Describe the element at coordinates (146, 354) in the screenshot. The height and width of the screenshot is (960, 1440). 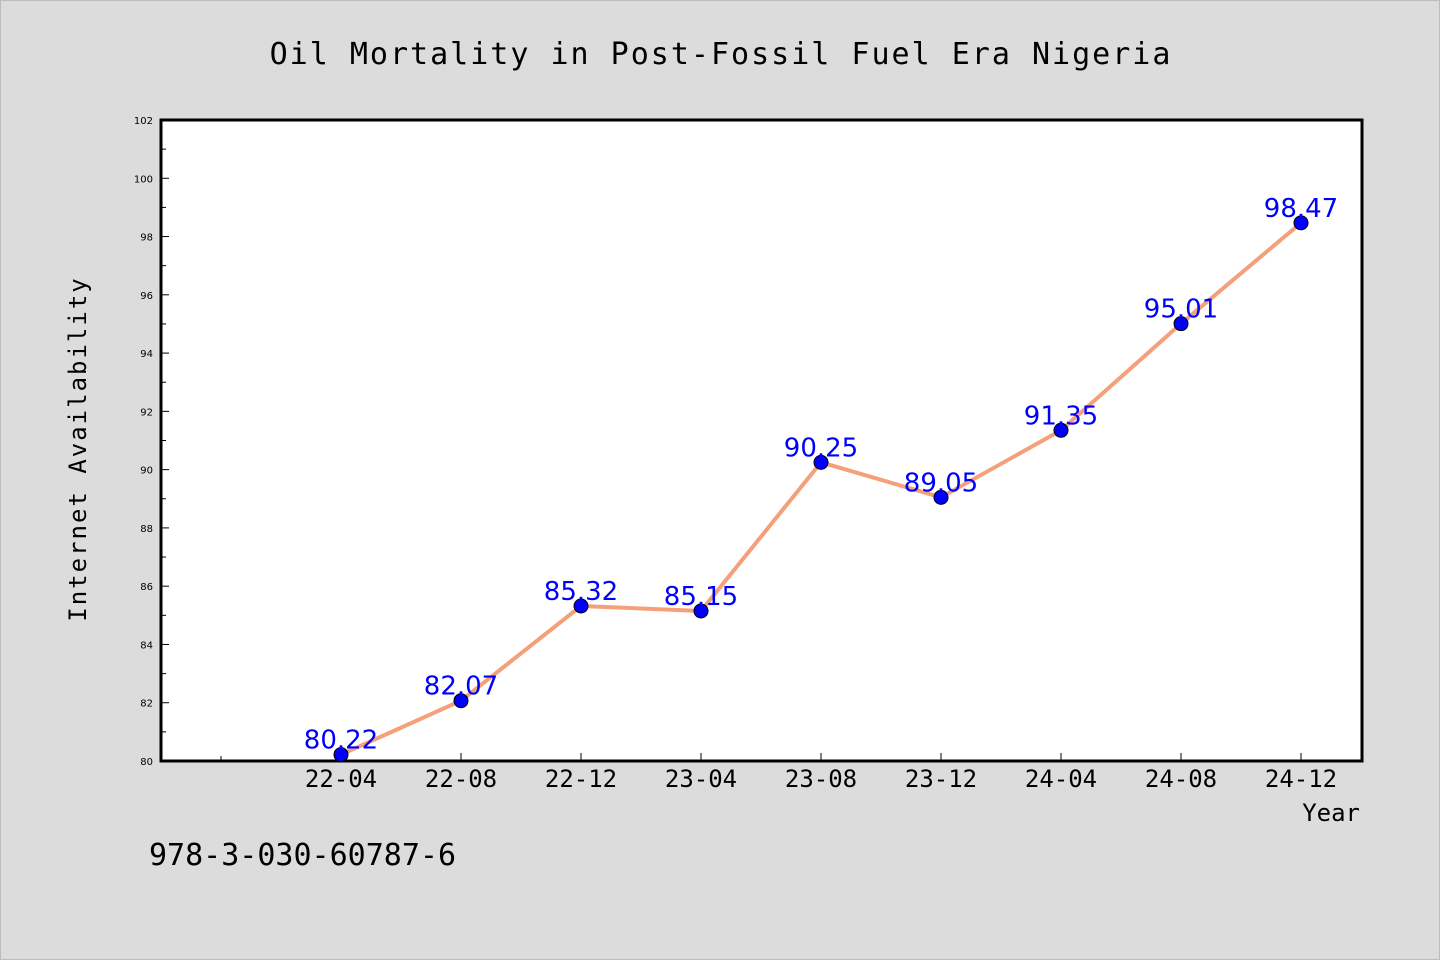
I see `y-tick-label: 94` at that location.